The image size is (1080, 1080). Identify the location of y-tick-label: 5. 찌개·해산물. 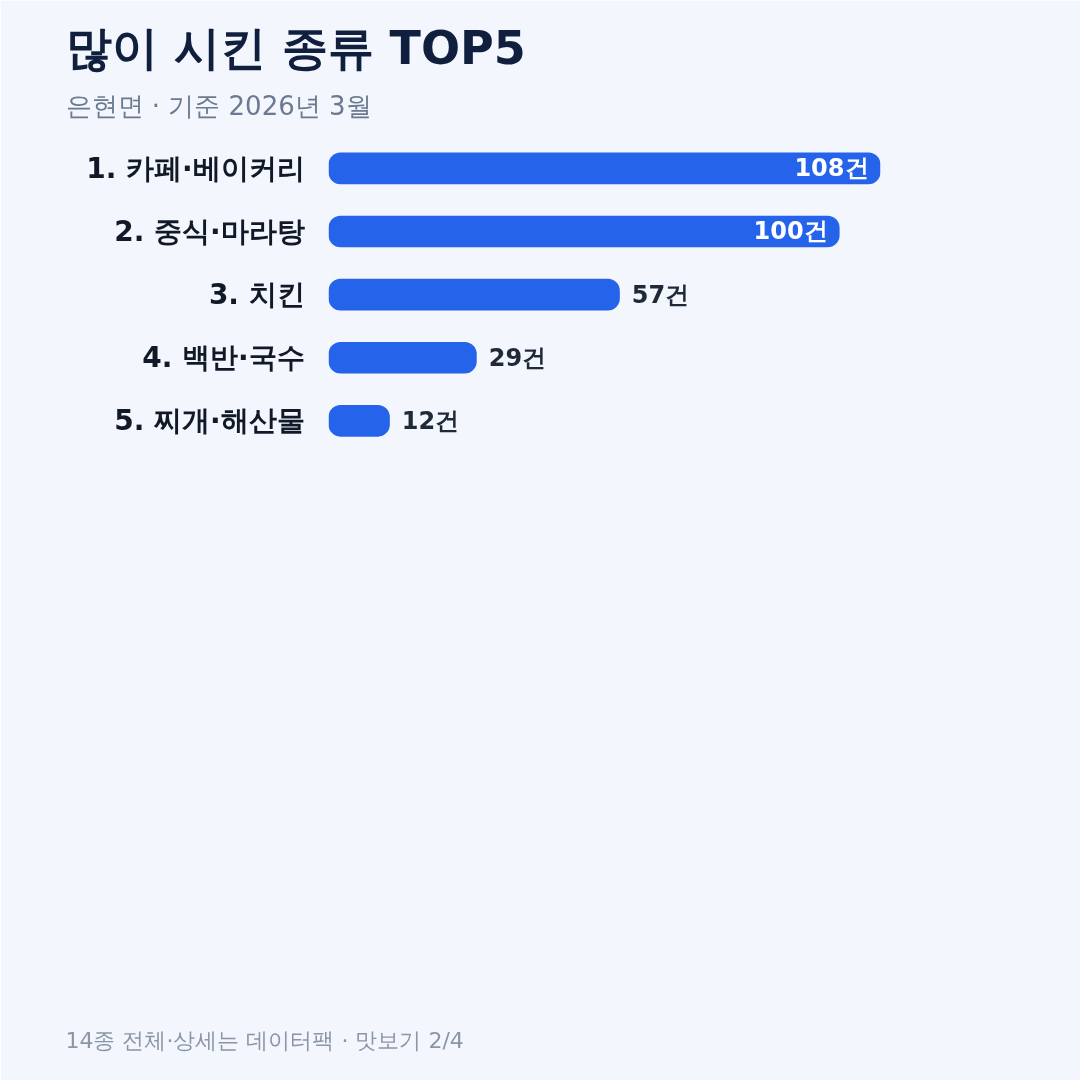
(209, 421).